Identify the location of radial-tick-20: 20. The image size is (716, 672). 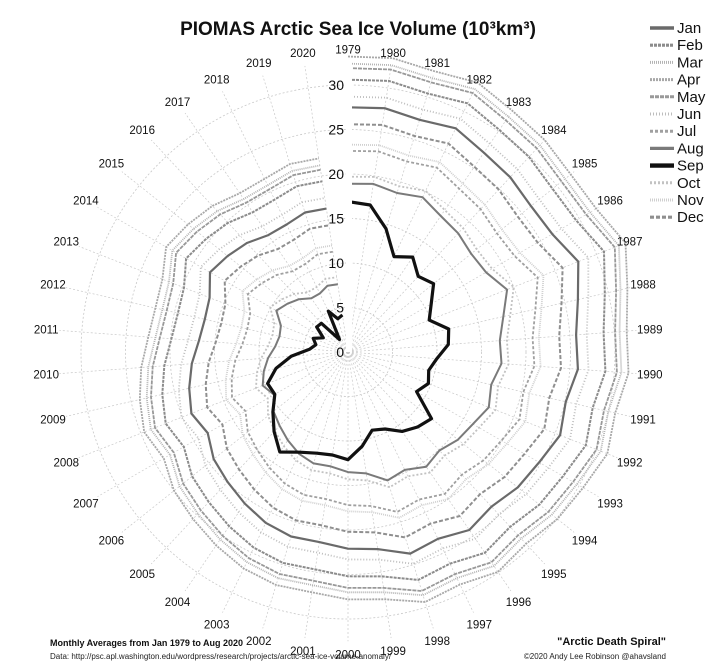
(336, 174).